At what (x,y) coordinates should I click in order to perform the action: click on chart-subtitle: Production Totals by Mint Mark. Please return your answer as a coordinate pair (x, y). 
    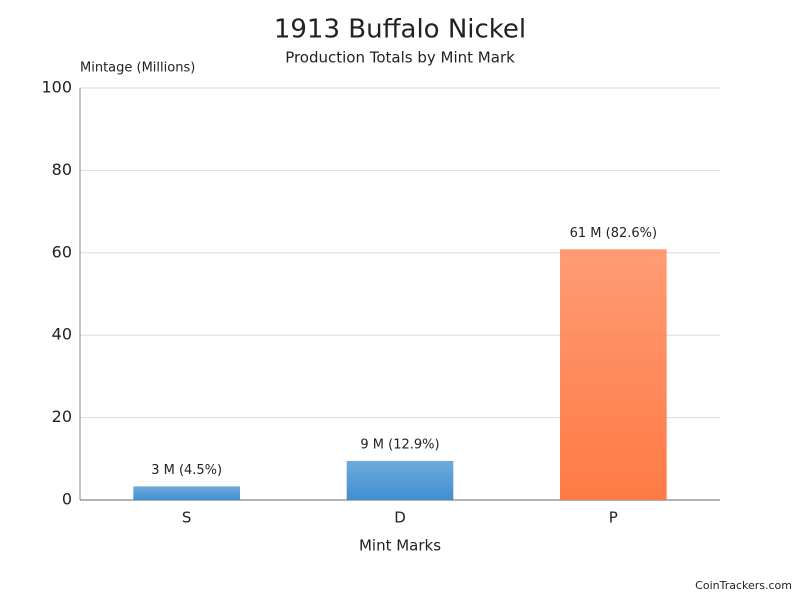
    Looking at the image, I should click on (400, 58).